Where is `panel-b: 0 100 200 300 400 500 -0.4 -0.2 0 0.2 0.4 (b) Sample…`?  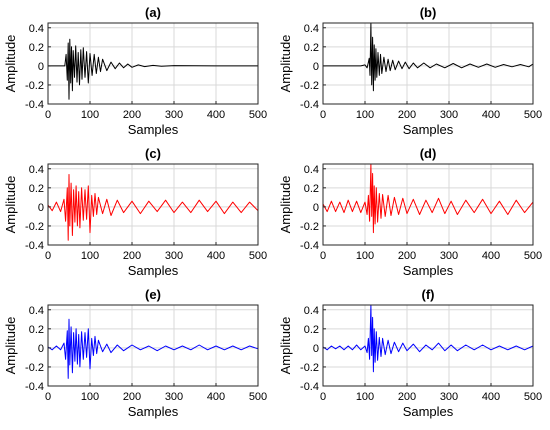 panel-b: 0 100 200 300 400 500 -0.4 -0.2 0 0.2 0.4 (b) Sample… is located at coordinates (410, 71).